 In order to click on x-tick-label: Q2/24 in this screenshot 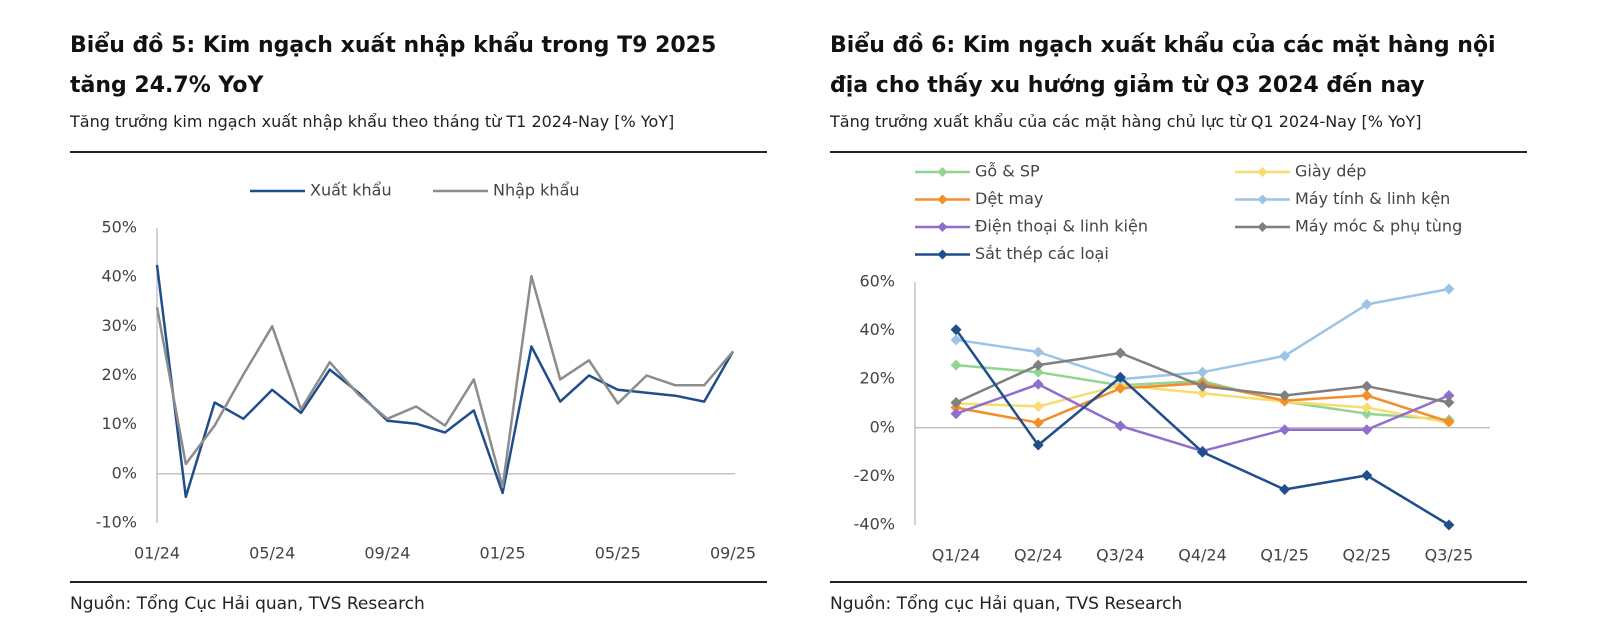, I will do `click(1038, 555)`.